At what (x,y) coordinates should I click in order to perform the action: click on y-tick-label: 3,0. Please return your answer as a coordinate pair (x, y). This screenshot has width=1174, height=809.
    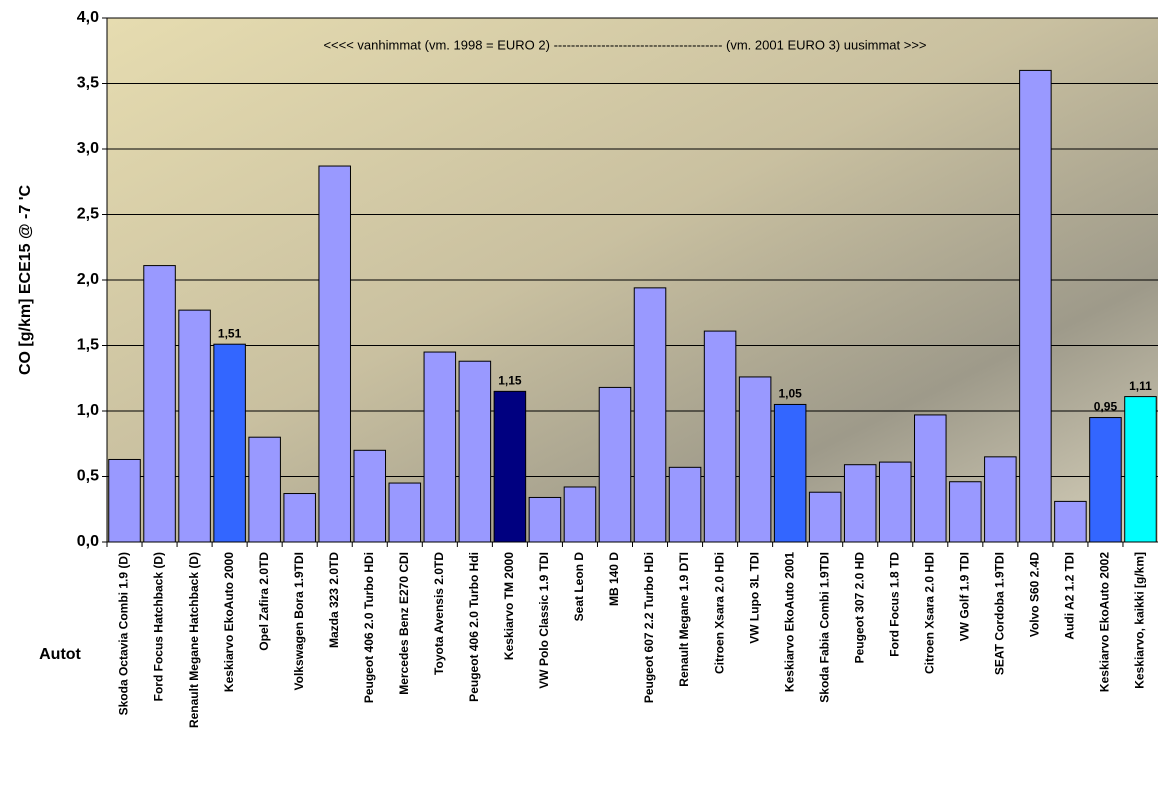
    Looking at the image, I should click on (88, 148).